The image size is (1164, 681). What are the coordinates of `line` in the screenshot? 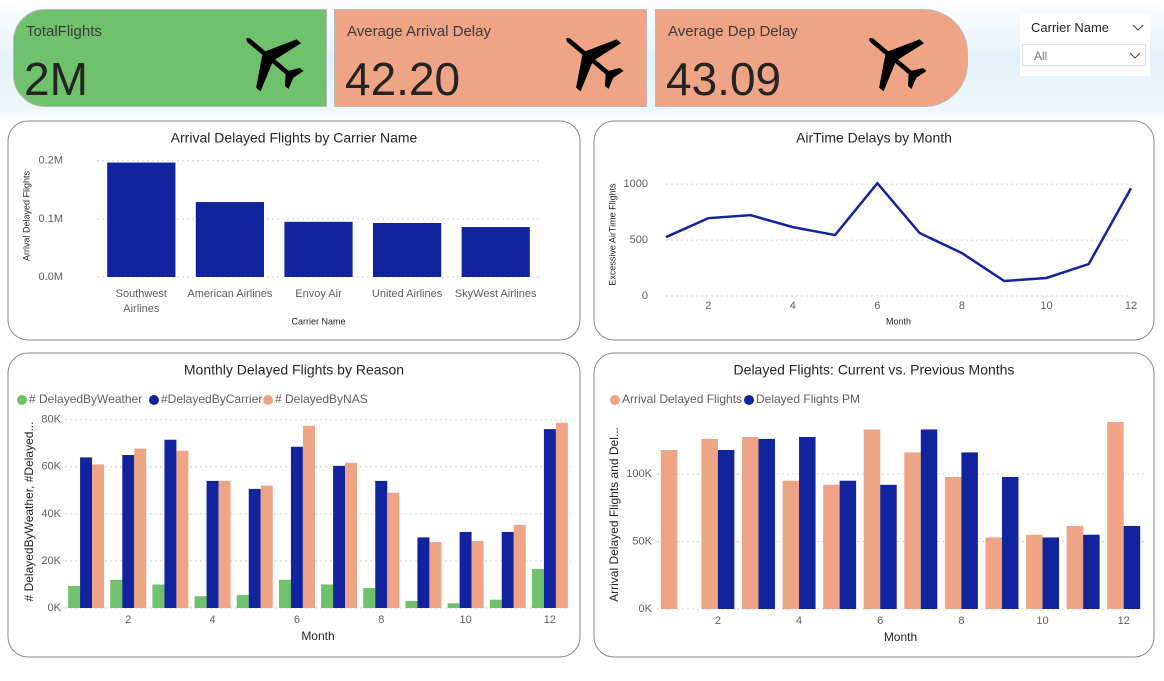 It's located at (899, 232).